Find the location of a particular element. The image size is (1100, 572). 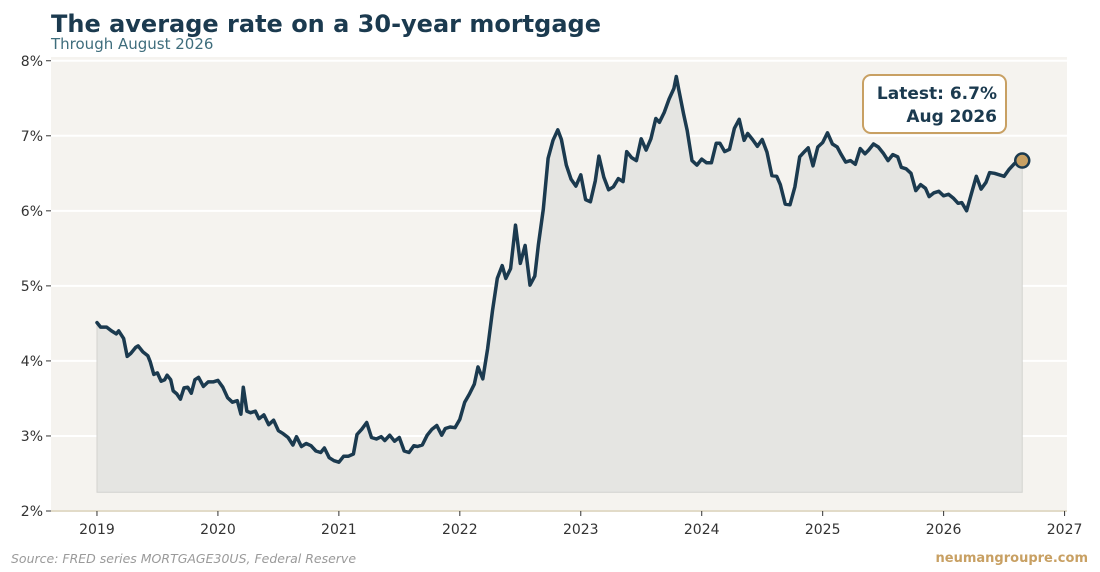

x-tick-label: 2023 is located at coordinates (581, 530).